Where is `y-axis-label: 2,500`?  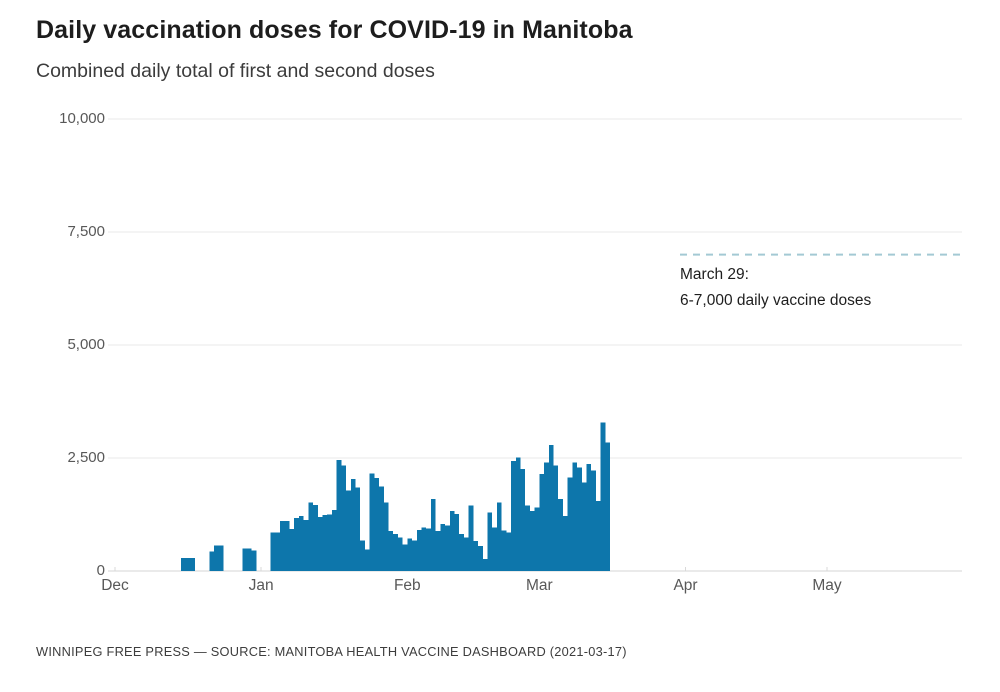
y-axis-label: 2,500 is located at coordinates (86, 457).